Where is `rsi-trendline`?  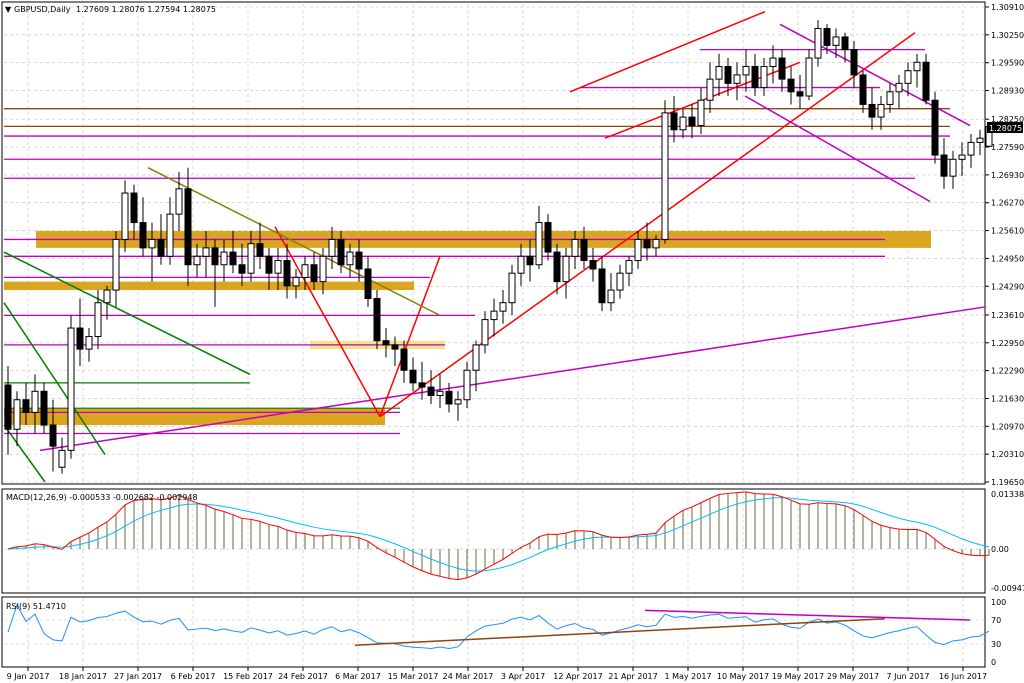
rsi-trendline is located at coordinates (620, 632).